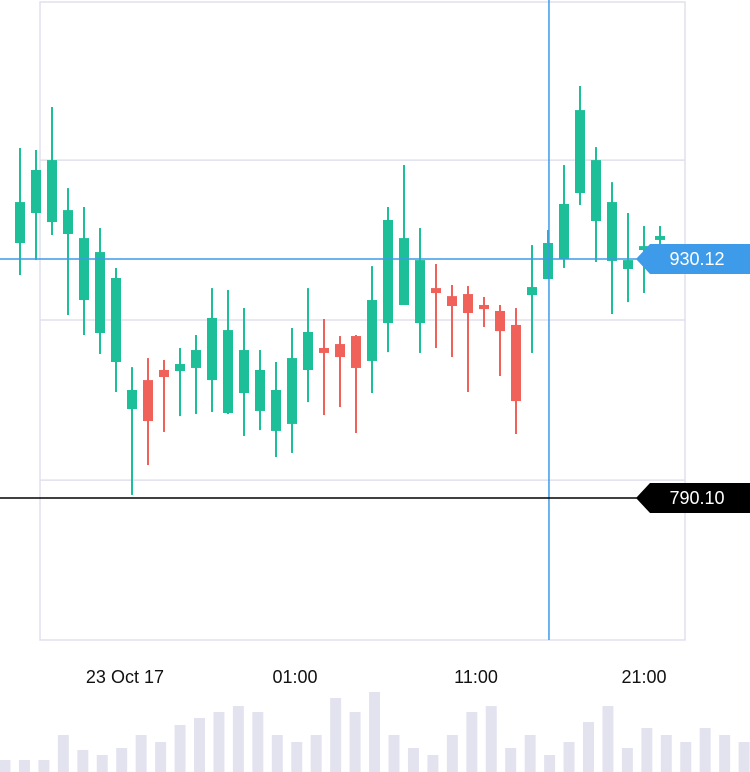 Image resolution: width=750 pixels, height=772 pixels. Describe the element at coordinates (643, 677) in the screenshot. I see `x-tick-label: 21:00` at that location.